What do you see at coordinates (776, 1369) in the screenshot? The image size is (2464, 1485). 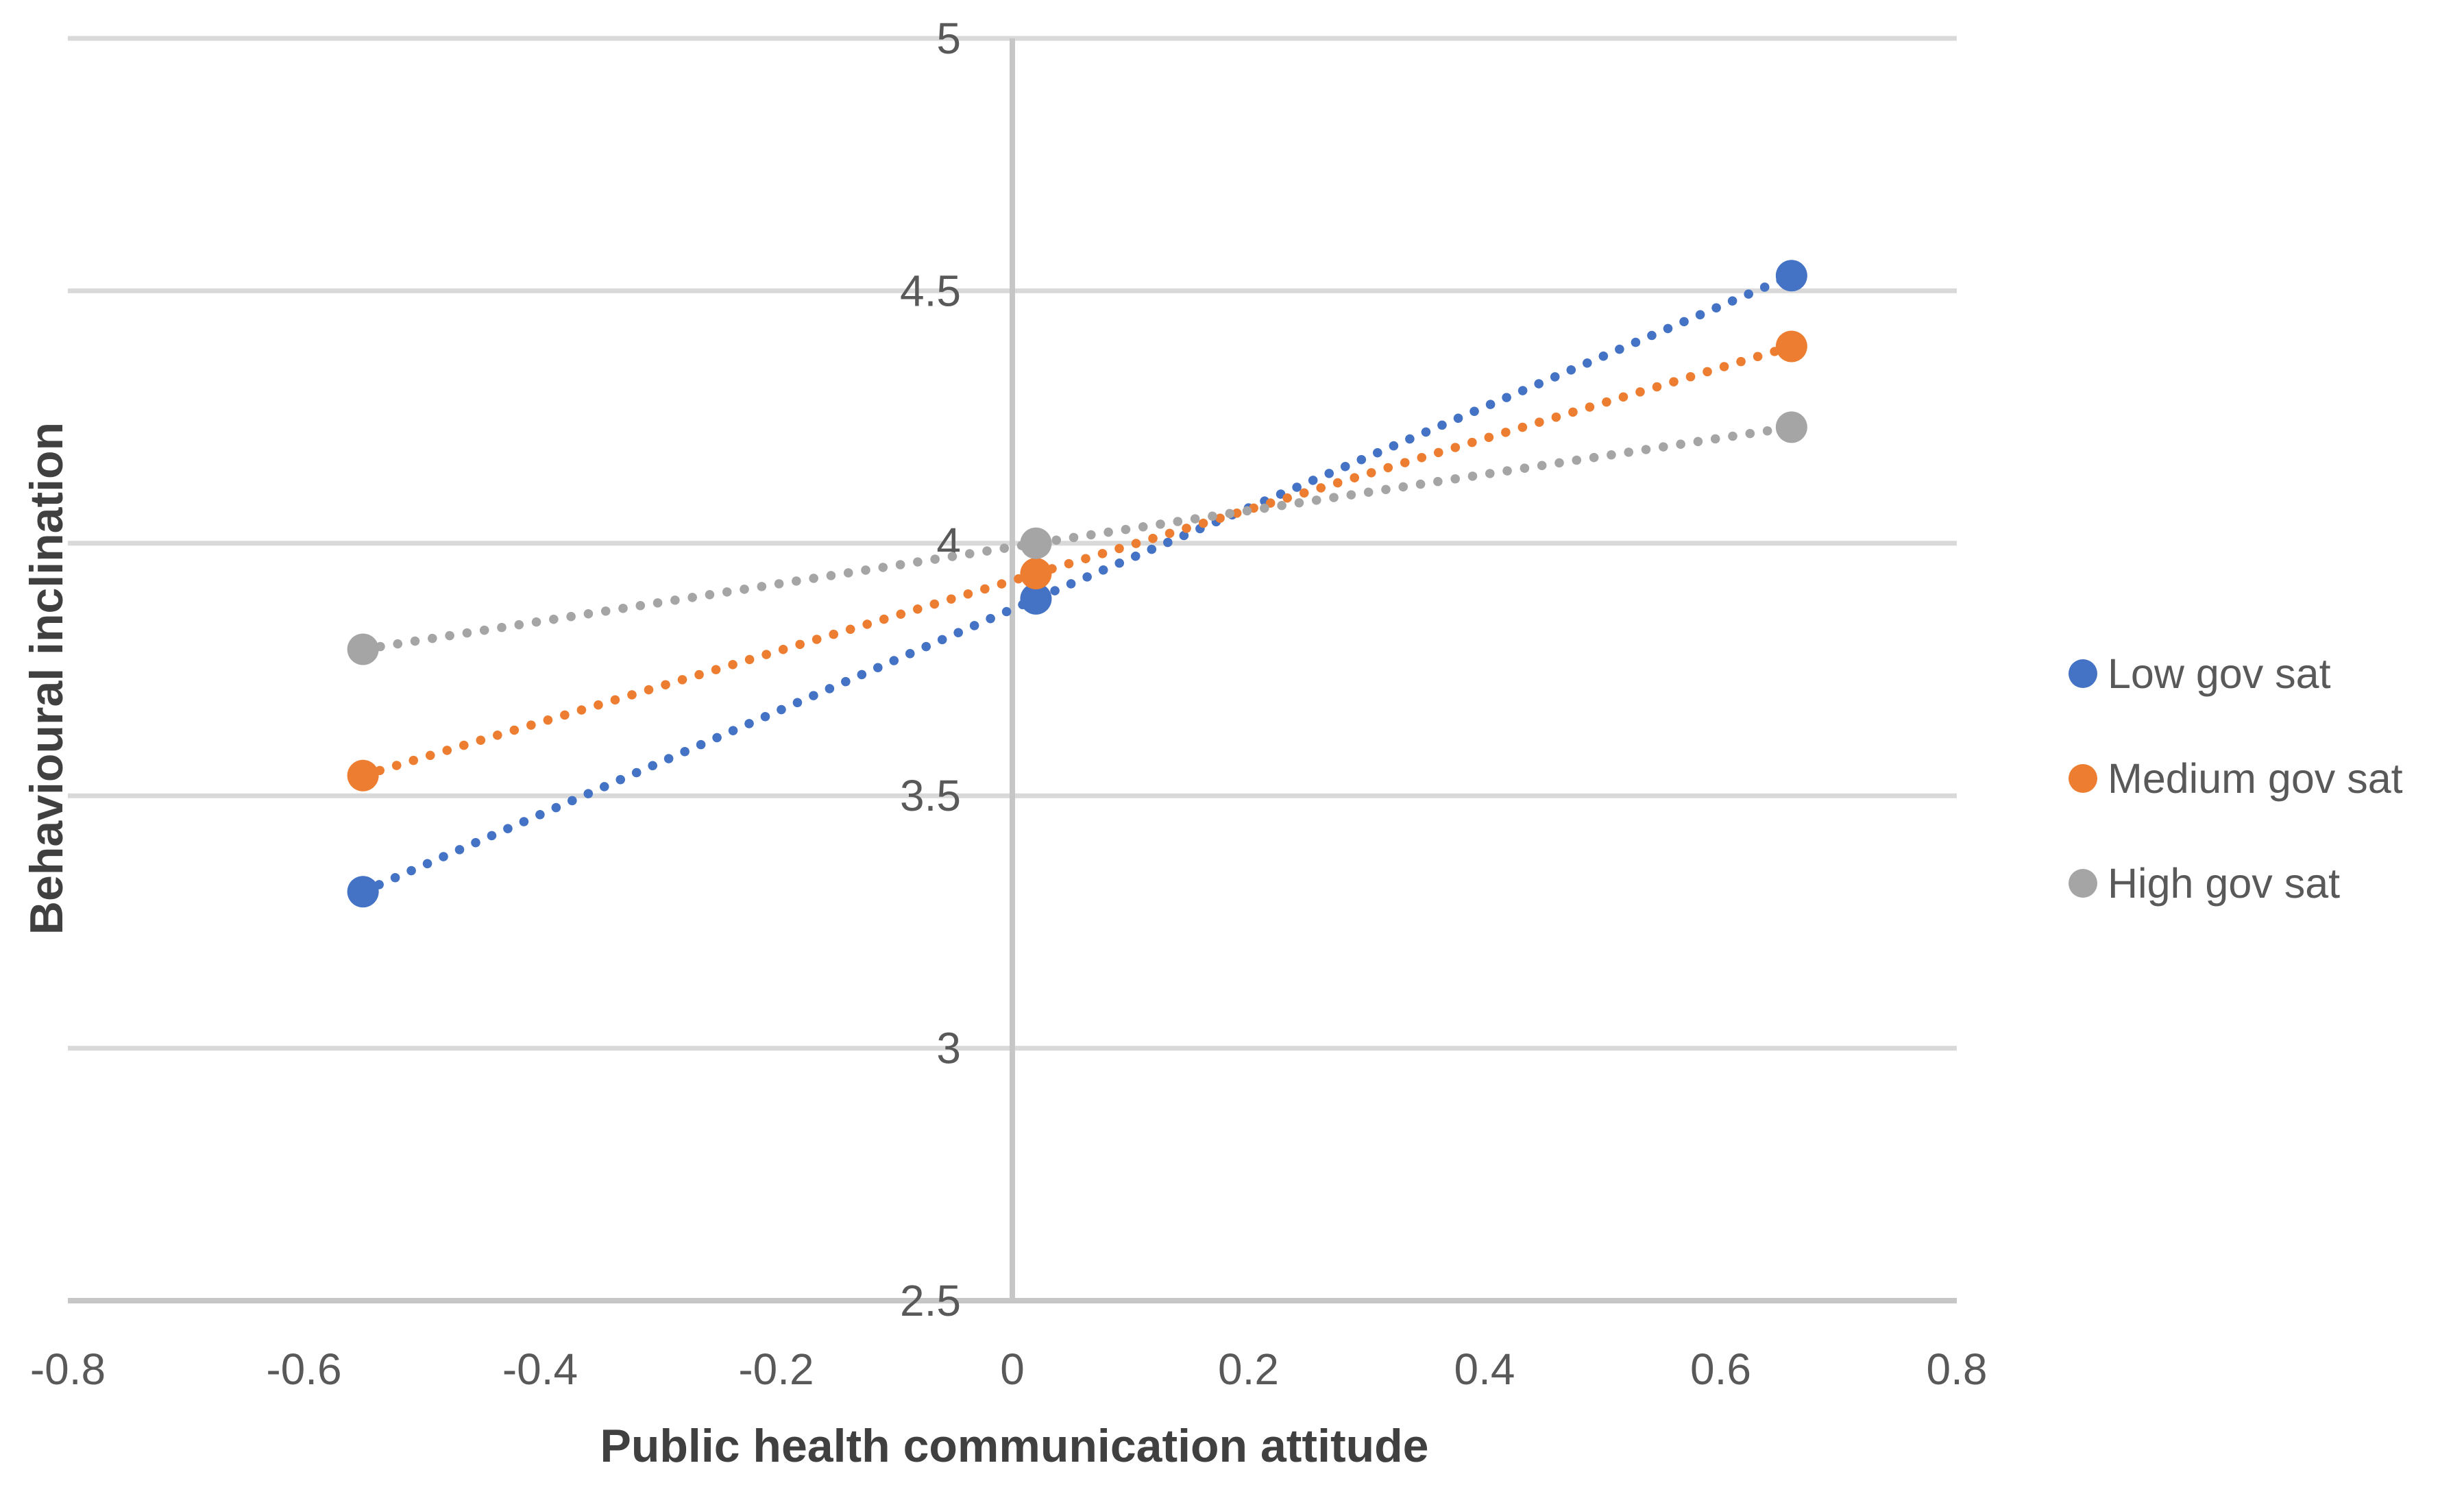 I see `x-tick-label: -0.2` at bounding box center [776, 1369].